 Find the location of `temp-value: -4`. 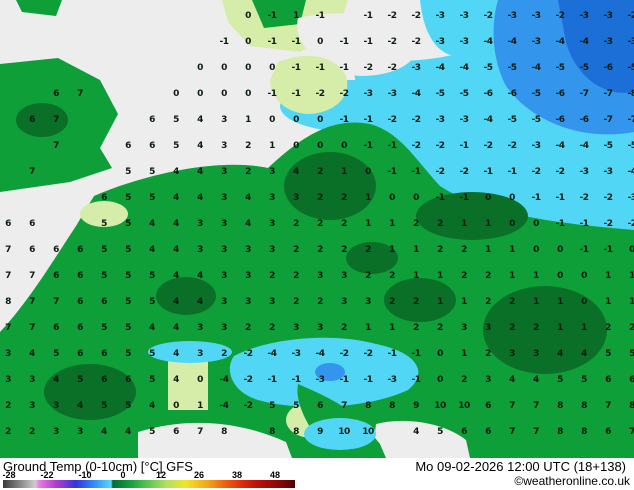

temp-value: -4 is located at coordinates (630, 172).